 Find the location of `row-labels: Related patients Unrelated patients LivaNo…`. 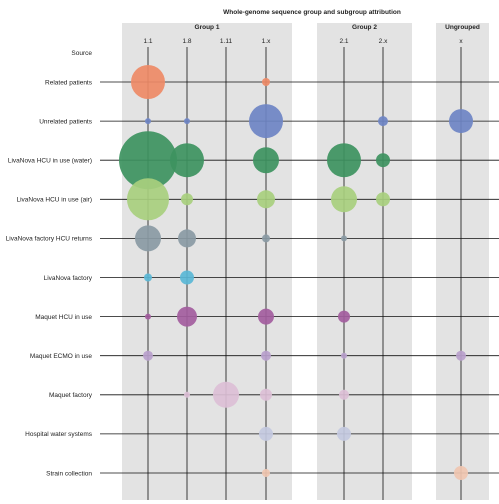

row-labels: Related patients Unrelated patients LivaNo… is located at coordinates (49, 278).